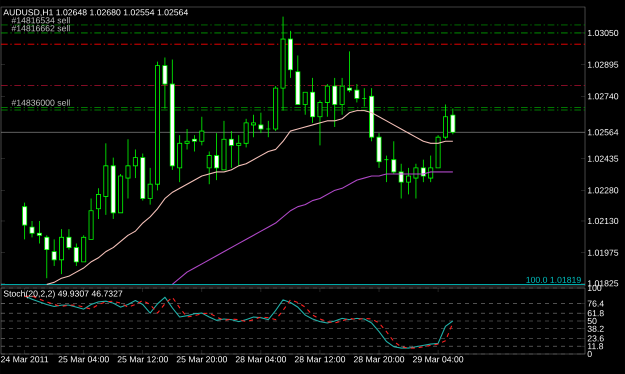 This screenshot has height=374, width=625. I want to click on x-tick-label: 28 Mar 04:00, so click(261, 359).